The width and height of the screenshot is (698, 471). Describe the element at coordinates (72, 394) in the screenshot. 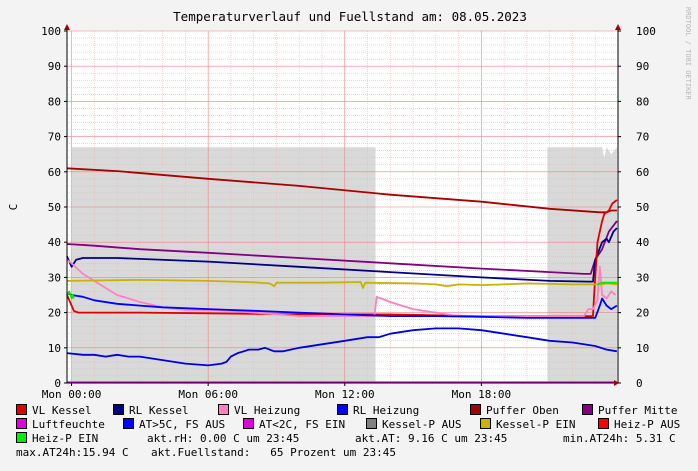

I see `x-tick-label: Mon 00:00` at that location.